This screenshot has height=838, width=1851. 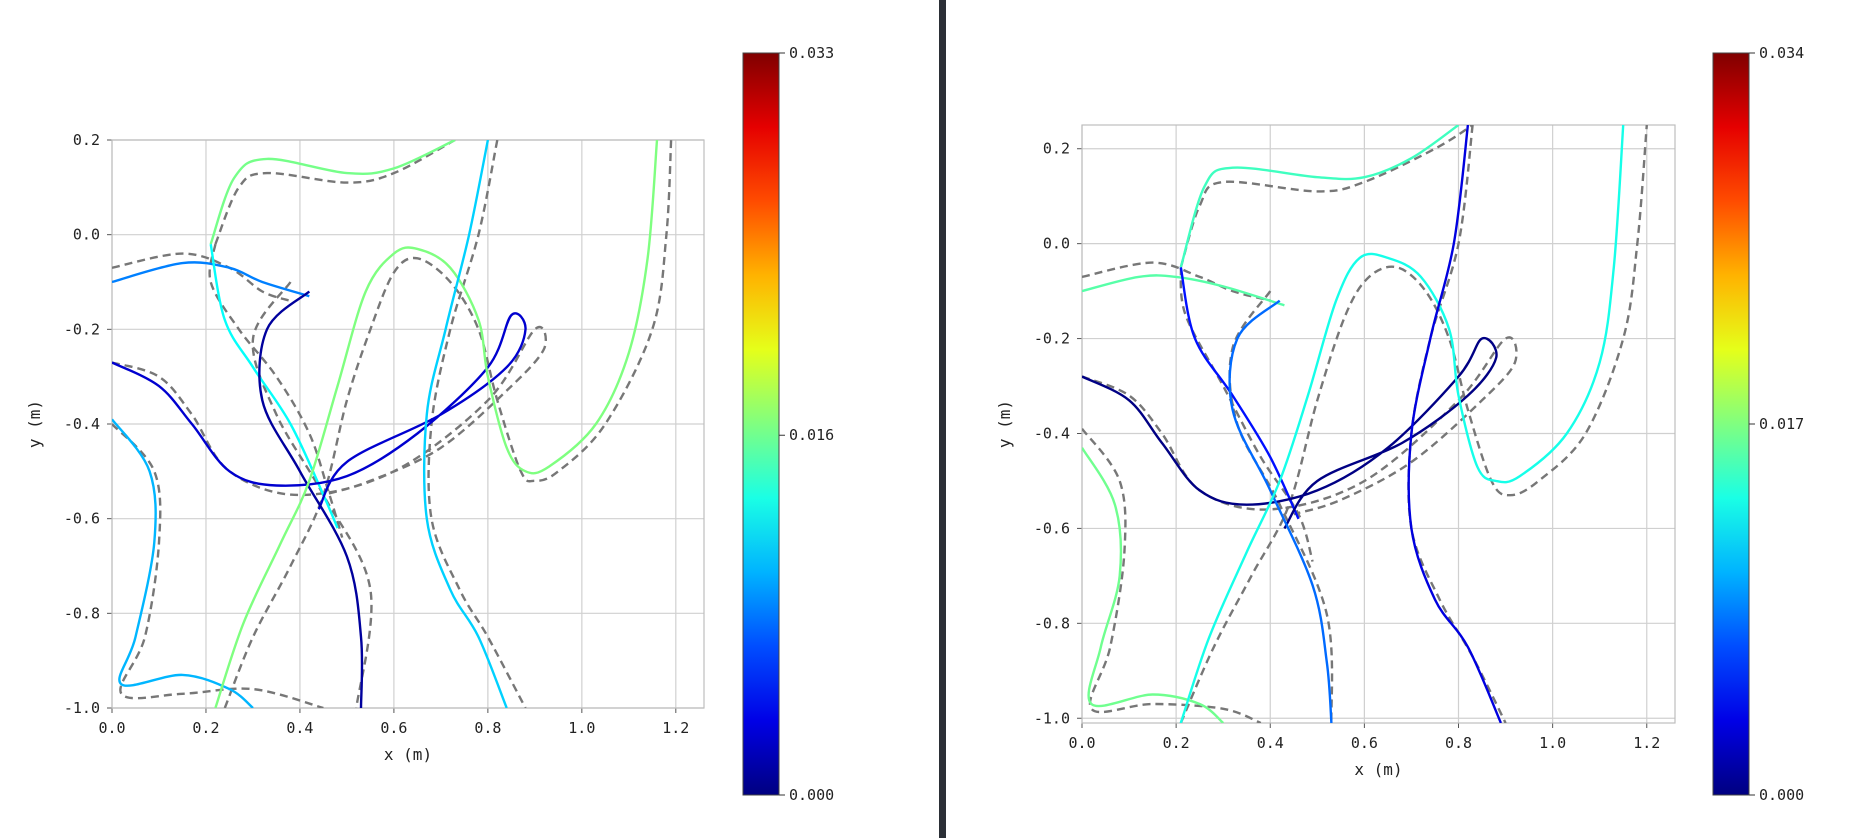 What do you see at coordinates (1781, 424) in the screenshot?
I see `colorbar-tick-label: 0.017` at bounding box center [1781, 424].